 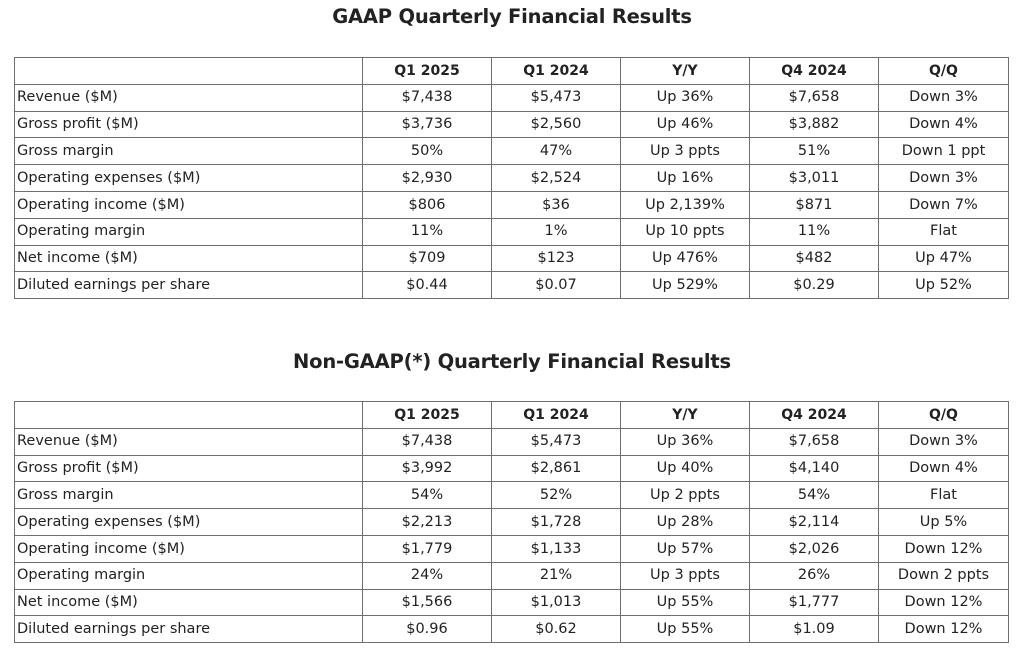 I want to click on table-row: Net income ($M) $709 $123 Up 476% $482 Up 47%, so click(x=511, y=258).